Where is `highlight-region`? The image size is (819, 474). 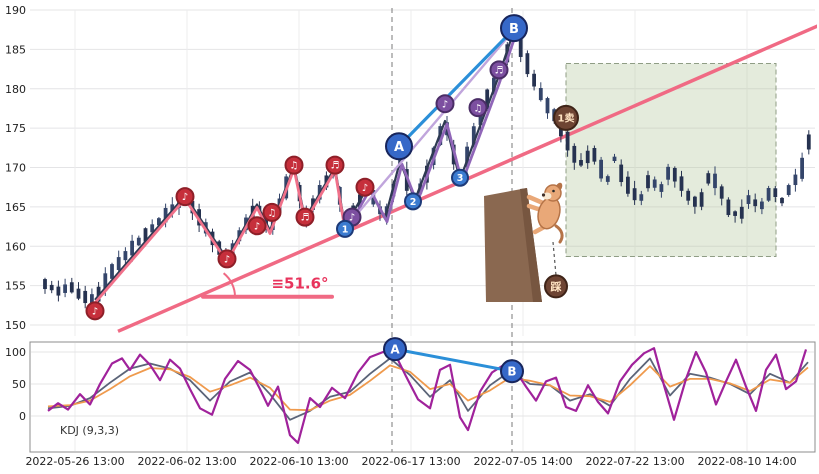
highlight-region is located at coordinates (671, 160).